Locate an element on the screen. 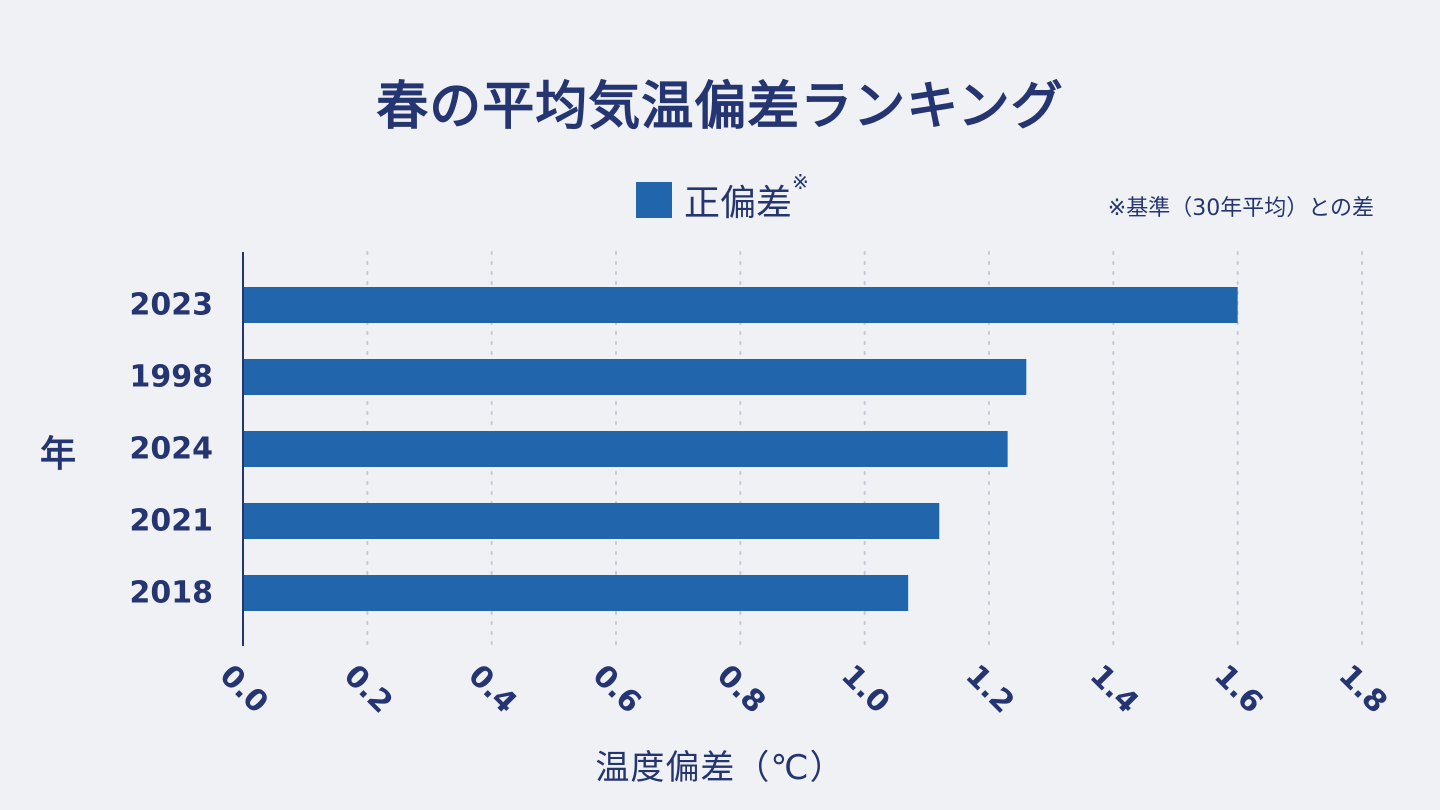  bar-2024 is located at coordinates (625, 449).